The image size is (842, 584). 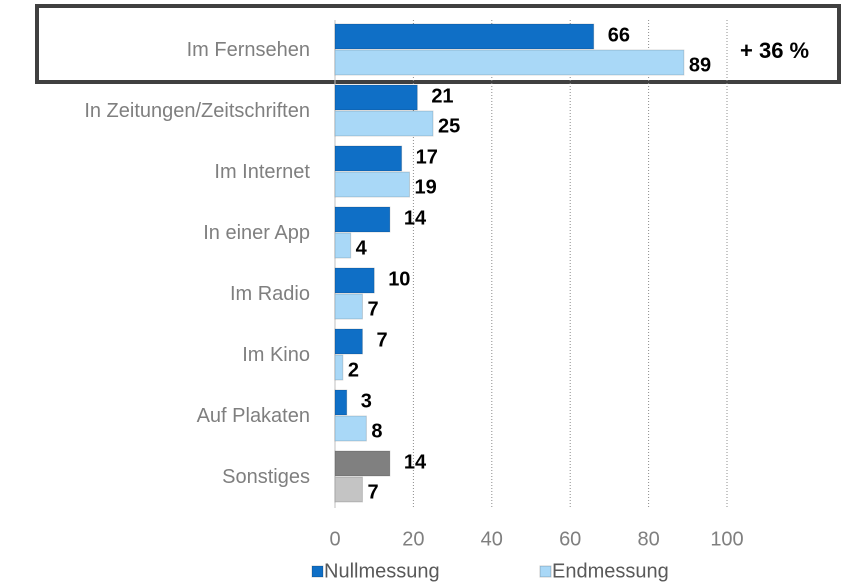 What do you see at coordinates (256, 233) in the screenshot?
I see `category-label: In einer App` at bounding box center [256, 233].